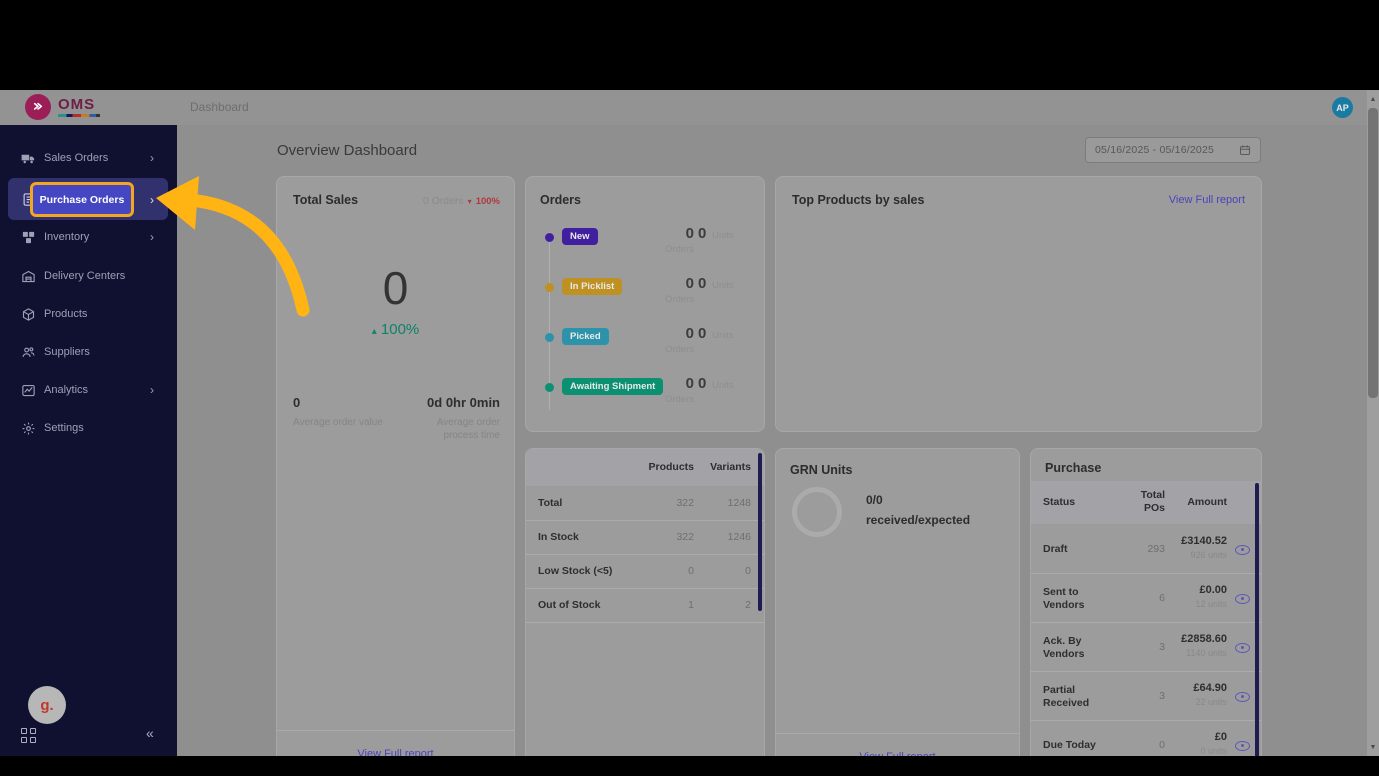 The width and height of the screenshot is (1379, 776). Describe the element at coordinates (730, 467) in the screenshot. I see `column-header-variants: Variants` at that location.